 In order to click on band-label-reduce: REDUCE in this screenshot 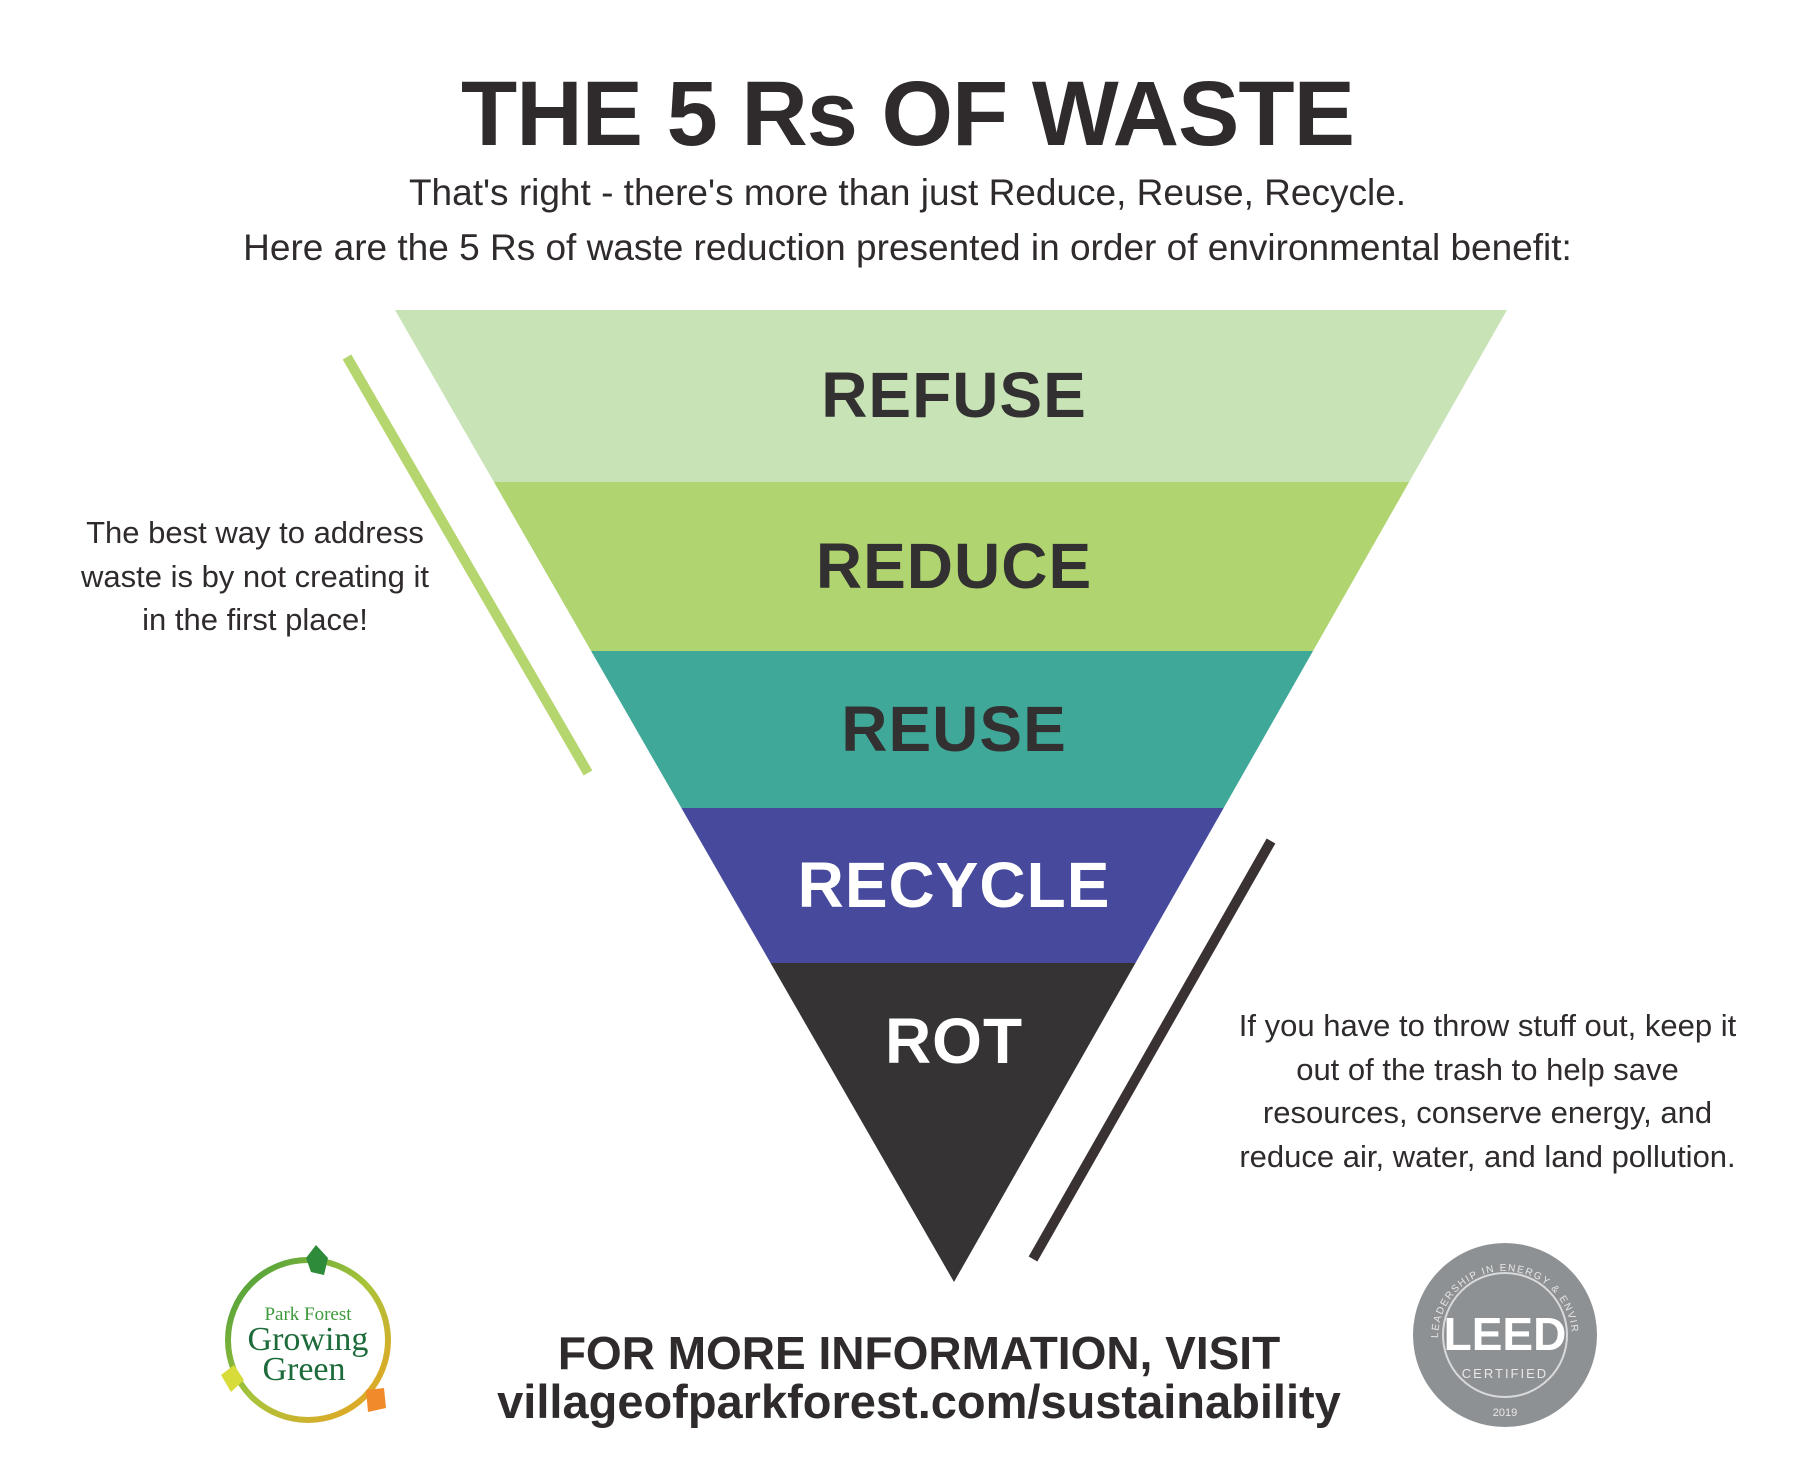, I will do `click(954, 565)`.